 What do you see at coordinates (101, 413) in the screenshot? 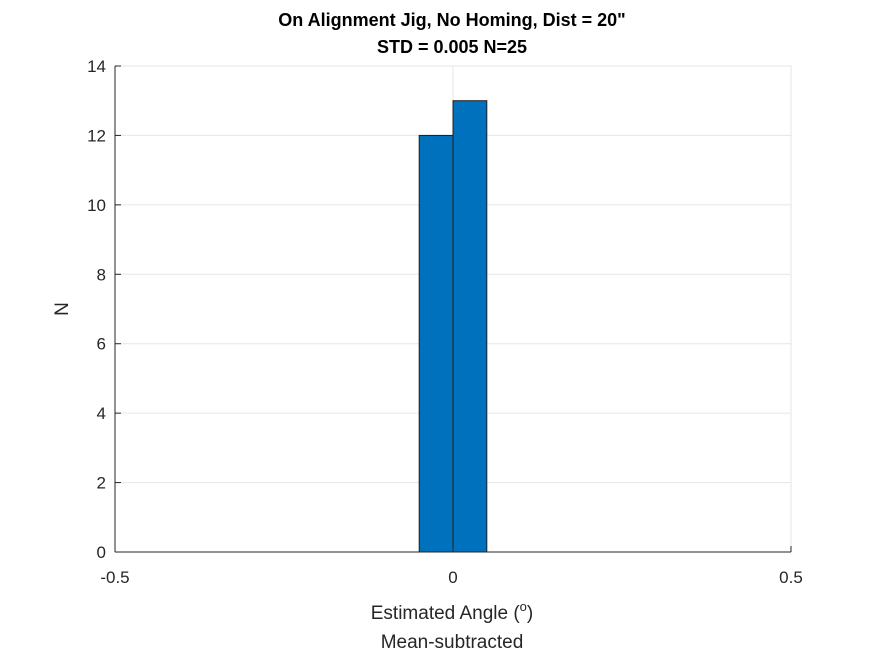
I see `y-tick-label-2: 4` at bounding box center [101, 413].